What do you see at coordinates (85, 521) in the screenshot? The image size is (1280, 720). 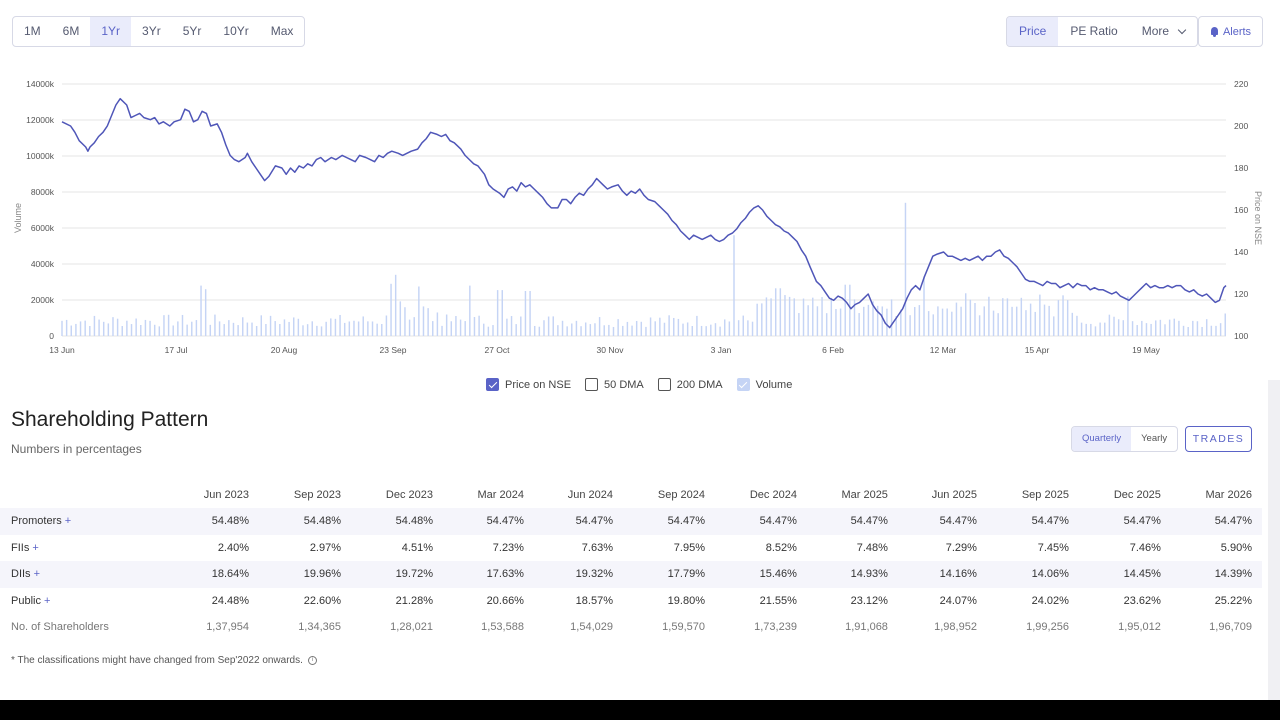 I see `row-label: Promoters +` at bounding box center [85, 521].